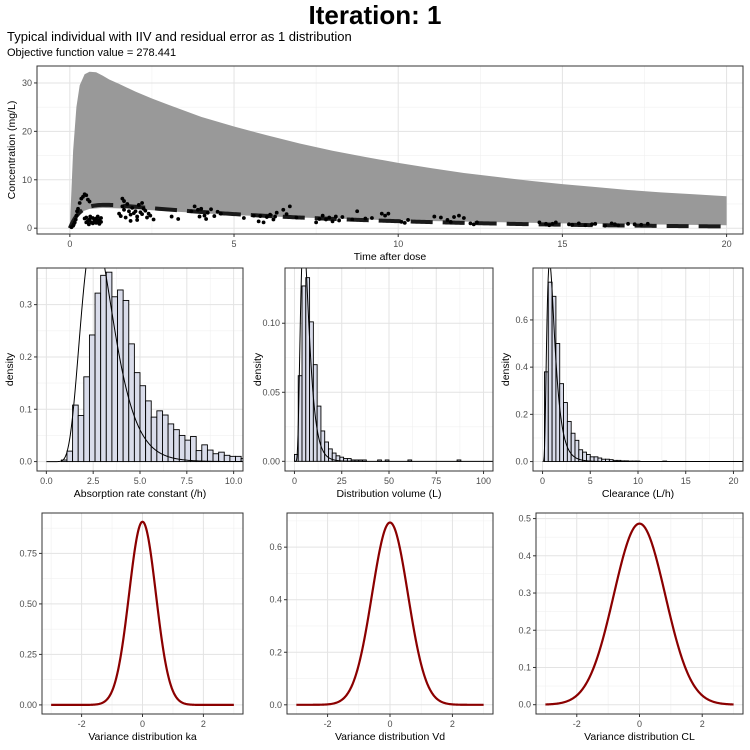  What do you see at coordinates (93, 481) in the screenshot?
I see `x-tick-label: 2.5` at bounding box center [93, 481].